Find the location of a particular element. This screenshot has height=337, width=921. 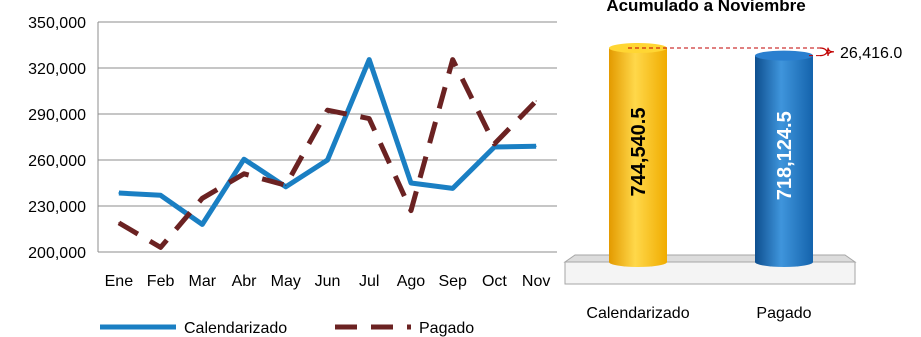

x-tick-label: Oct is located at coordinates (494, 281).